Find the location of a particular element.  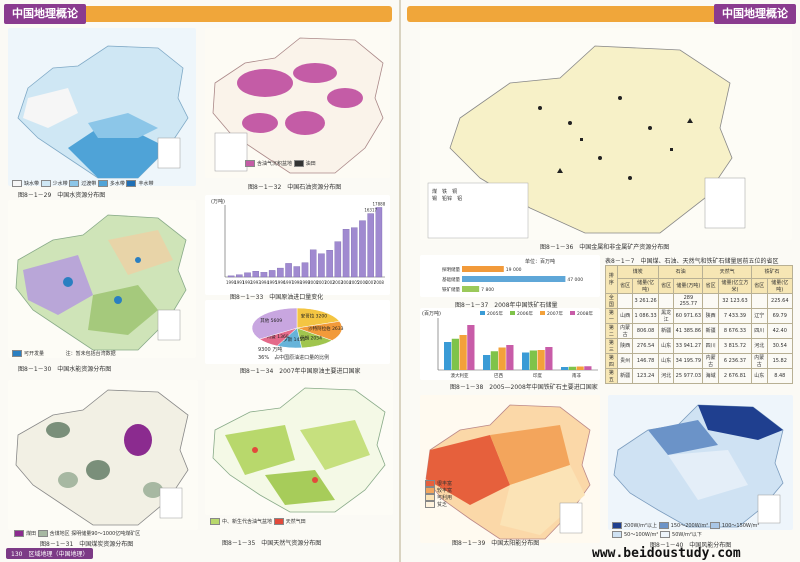

table-cell: 四川 is located at coordinates (759, 330).